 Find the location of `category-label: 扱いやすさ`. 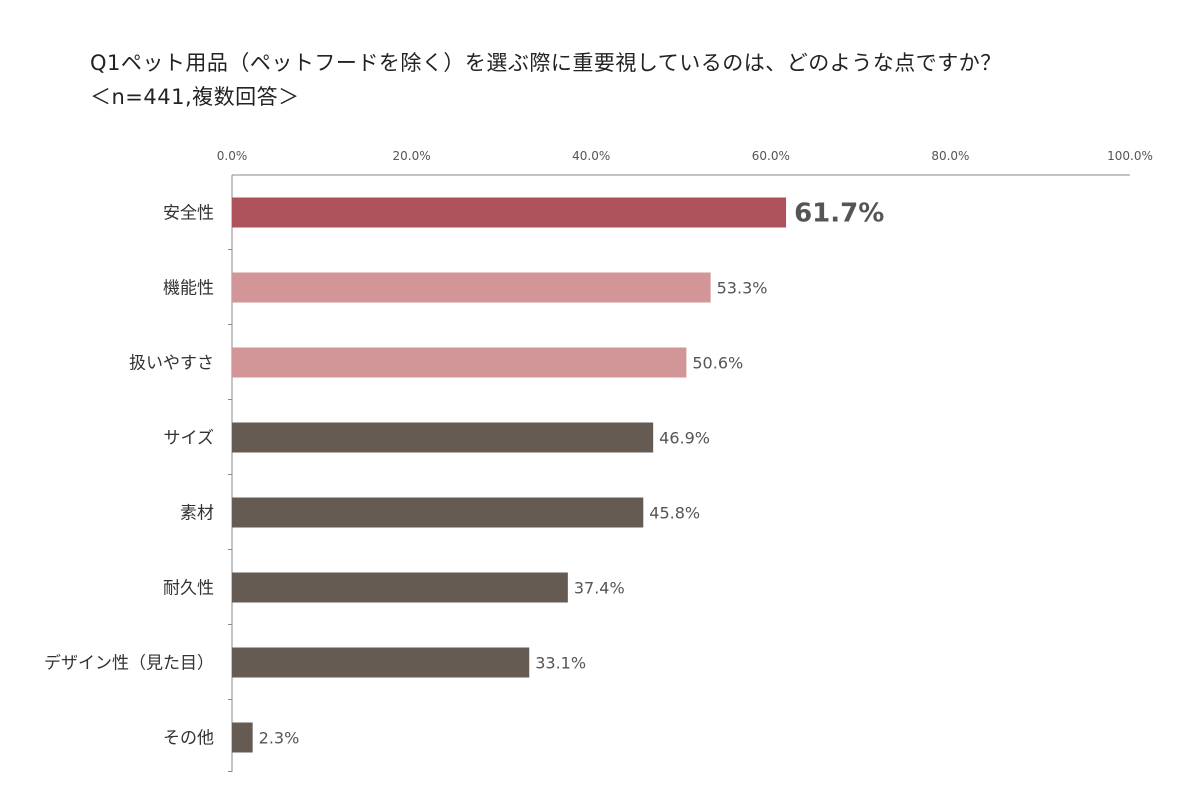

category-label: 扱いやすさ is located at coordinates (171, 364).